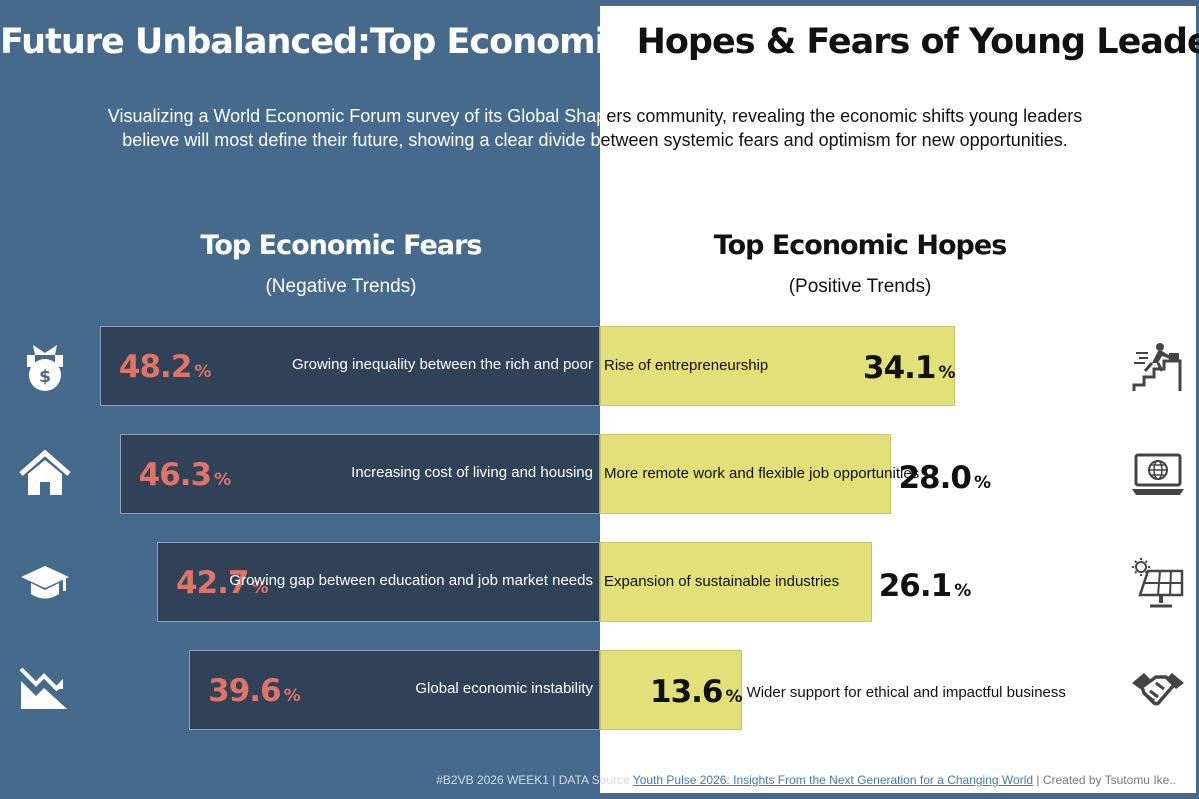 The image size is (1199, 799). I want to click on footer-credit: | Created by Tsutomu Ike.., so click(1104, 780).